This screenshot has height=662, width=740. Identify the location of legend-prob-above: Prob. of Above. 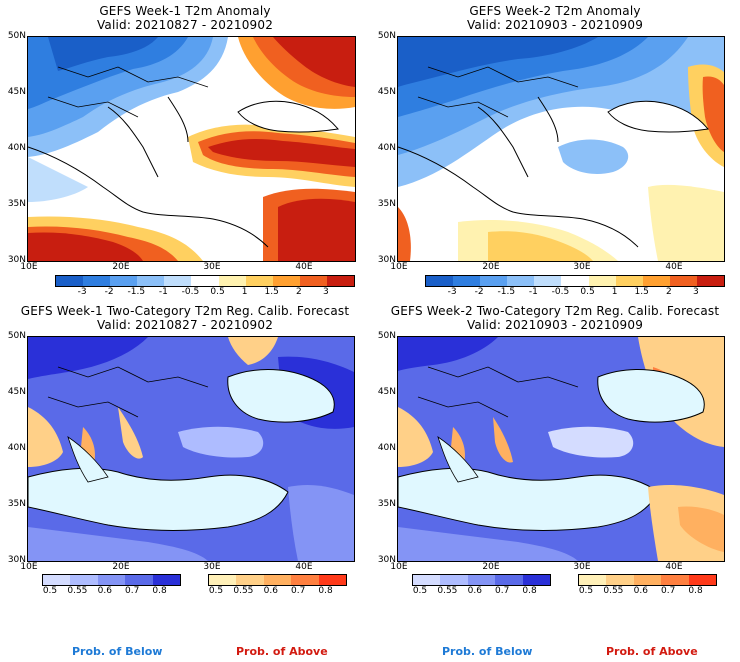
(652, 651).